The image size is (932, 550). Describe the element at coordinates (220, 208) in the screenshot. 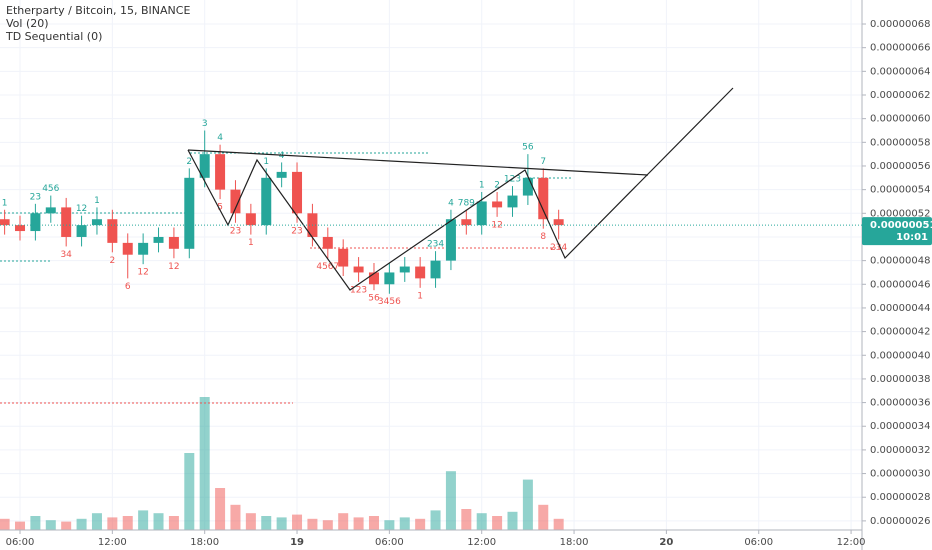

I see `td-count: 5` at that location.